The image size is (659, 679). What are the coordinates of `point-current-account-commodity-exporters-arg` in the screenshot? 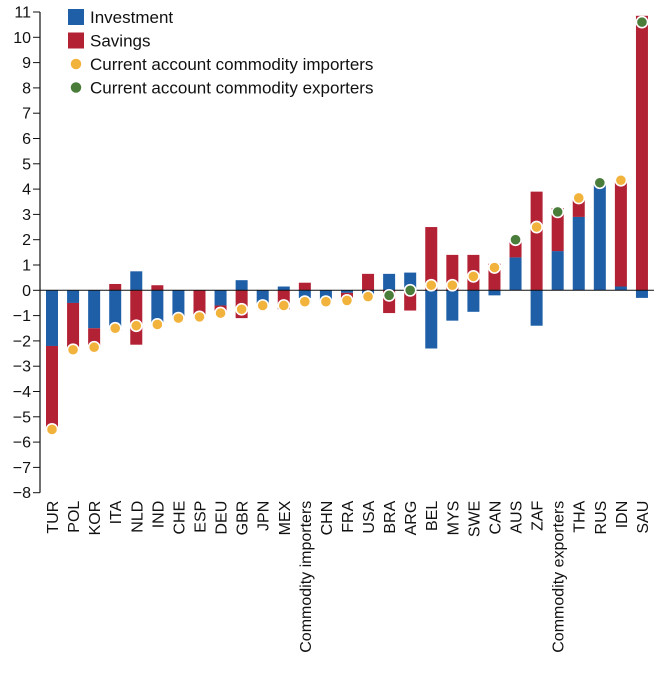 It's located at (410, 290).